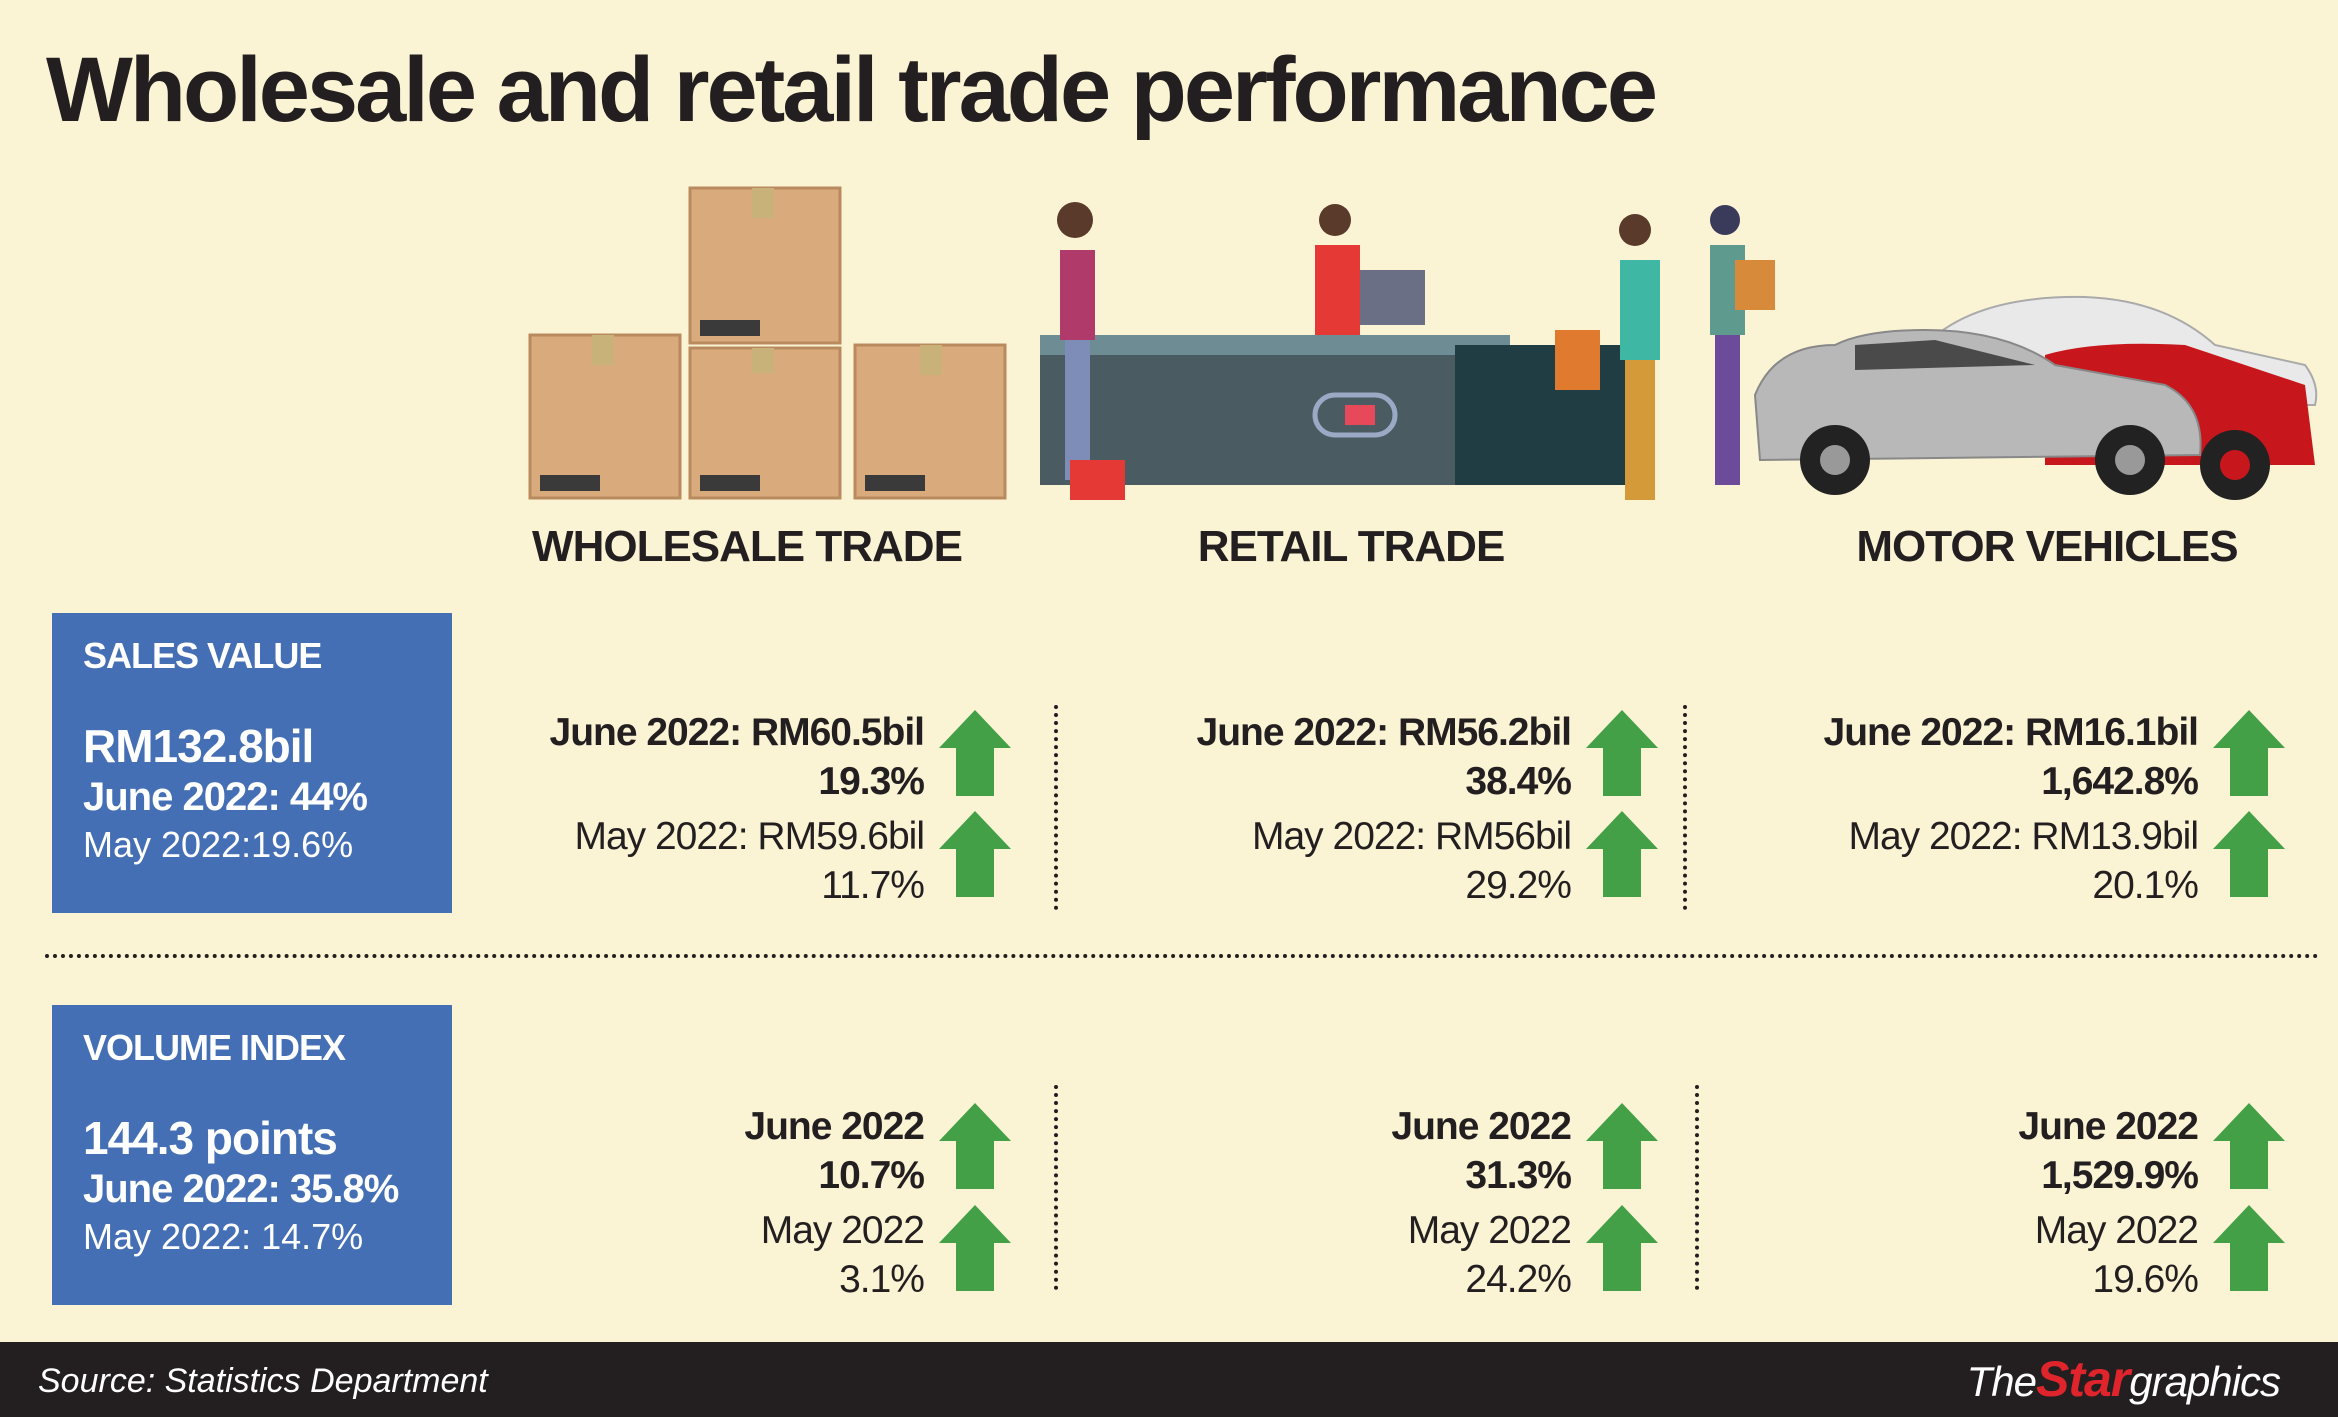 This screenshot has width=2338, height=1417. I want to click on header-motor-vehicles: MOTOR VEHICLES, so click(2047, 546).